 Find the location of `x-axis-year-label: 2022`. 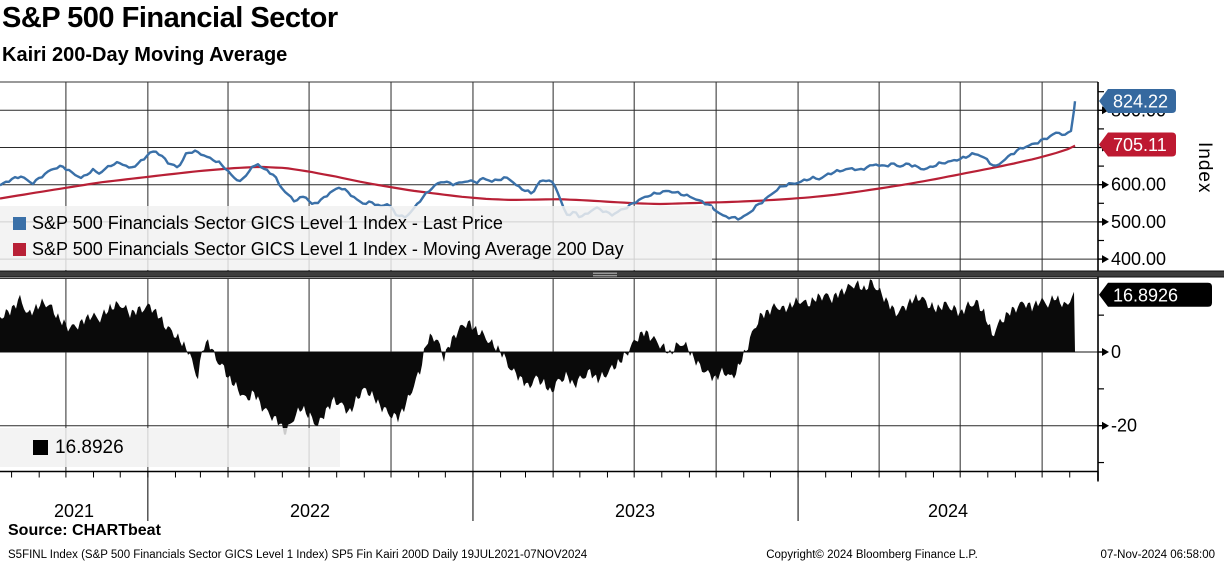

x-axis-year-label: 2022 is located at coordinates (310, 511).